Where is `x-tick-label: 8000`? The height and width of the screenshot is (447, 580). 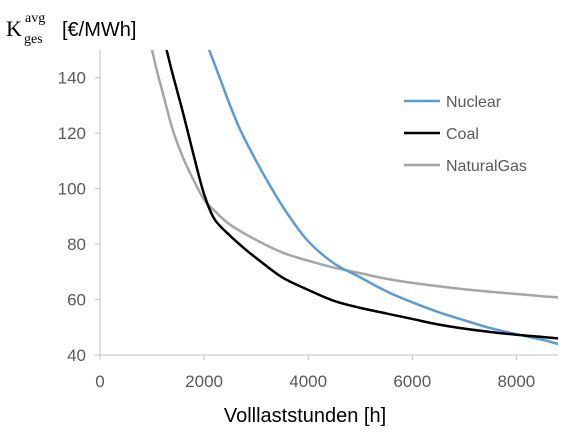
x-tick-label: 8000 is located at coordinates (516, 381).